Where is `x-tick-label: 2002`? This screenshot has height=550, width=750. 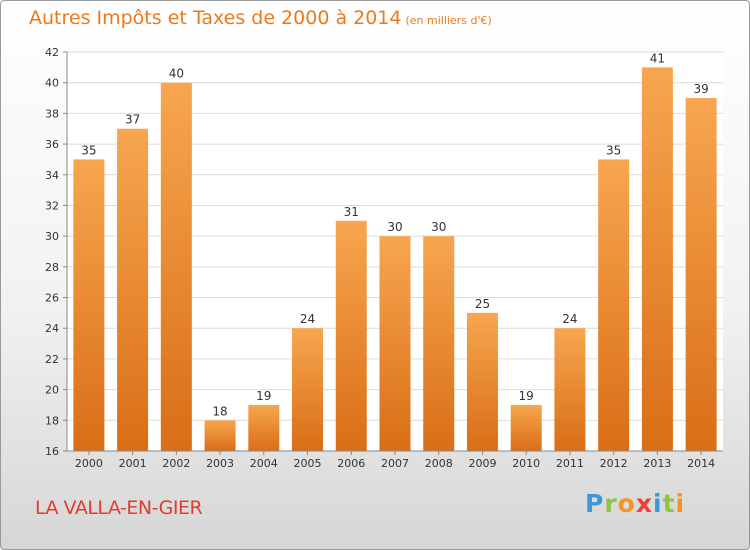 x-tick-label: 2002 is located at coordinates (176, 463).